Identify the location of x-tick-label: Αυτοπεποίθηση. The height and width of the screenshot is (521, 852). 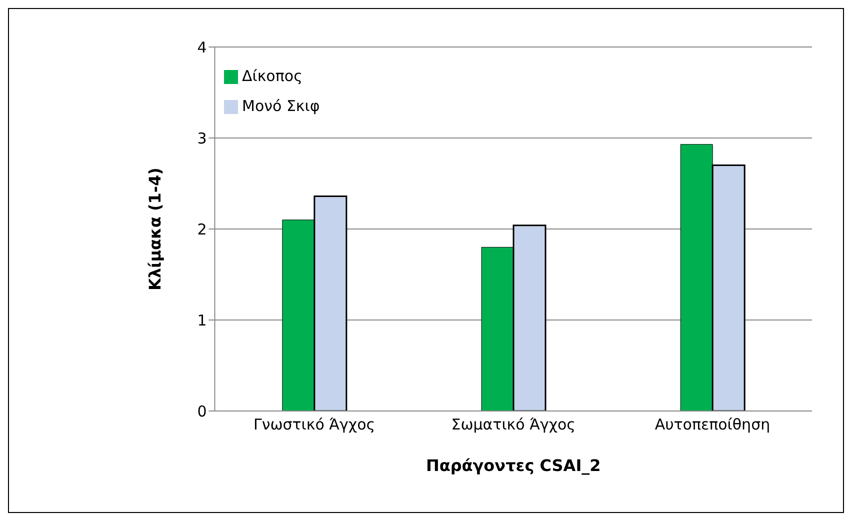
(712, 425).